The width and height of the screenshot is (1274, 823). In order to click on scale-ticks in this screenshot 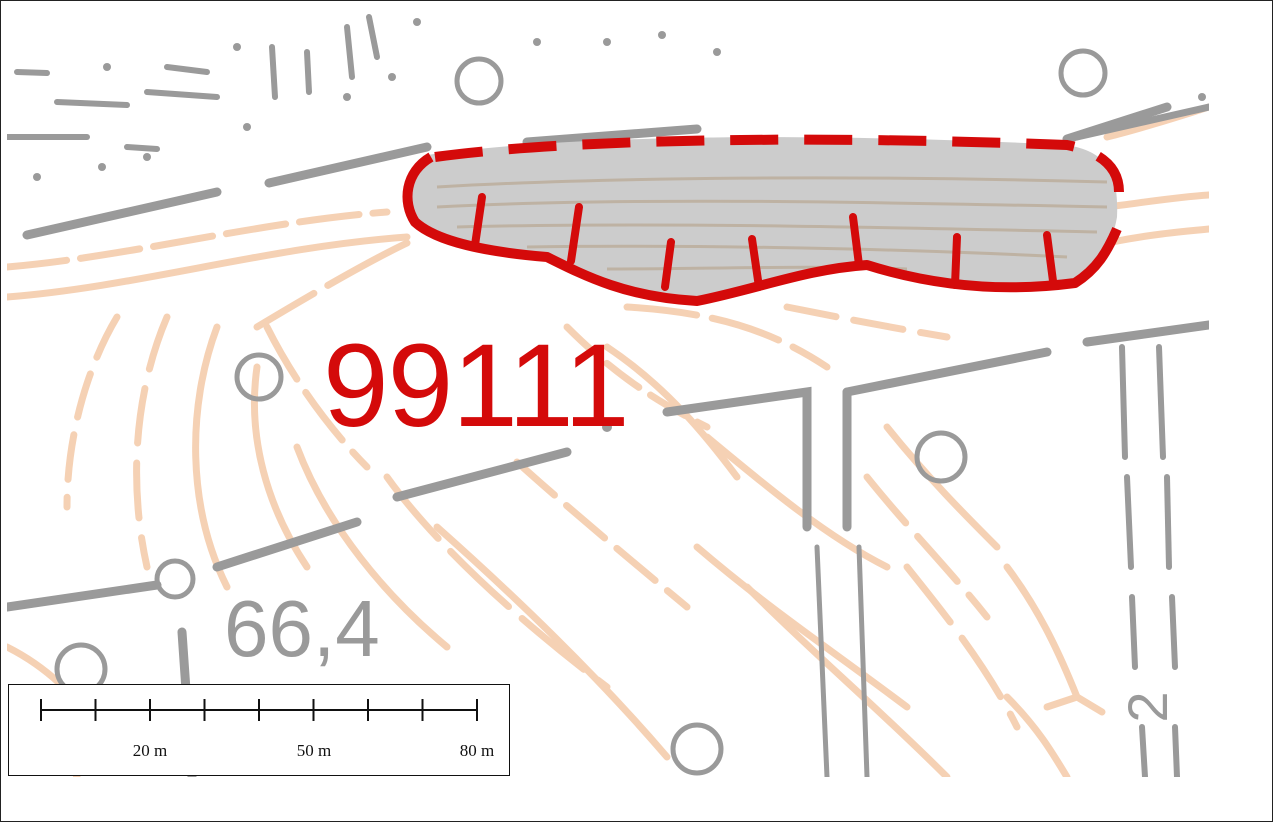, I will do `click(259, 710)`.